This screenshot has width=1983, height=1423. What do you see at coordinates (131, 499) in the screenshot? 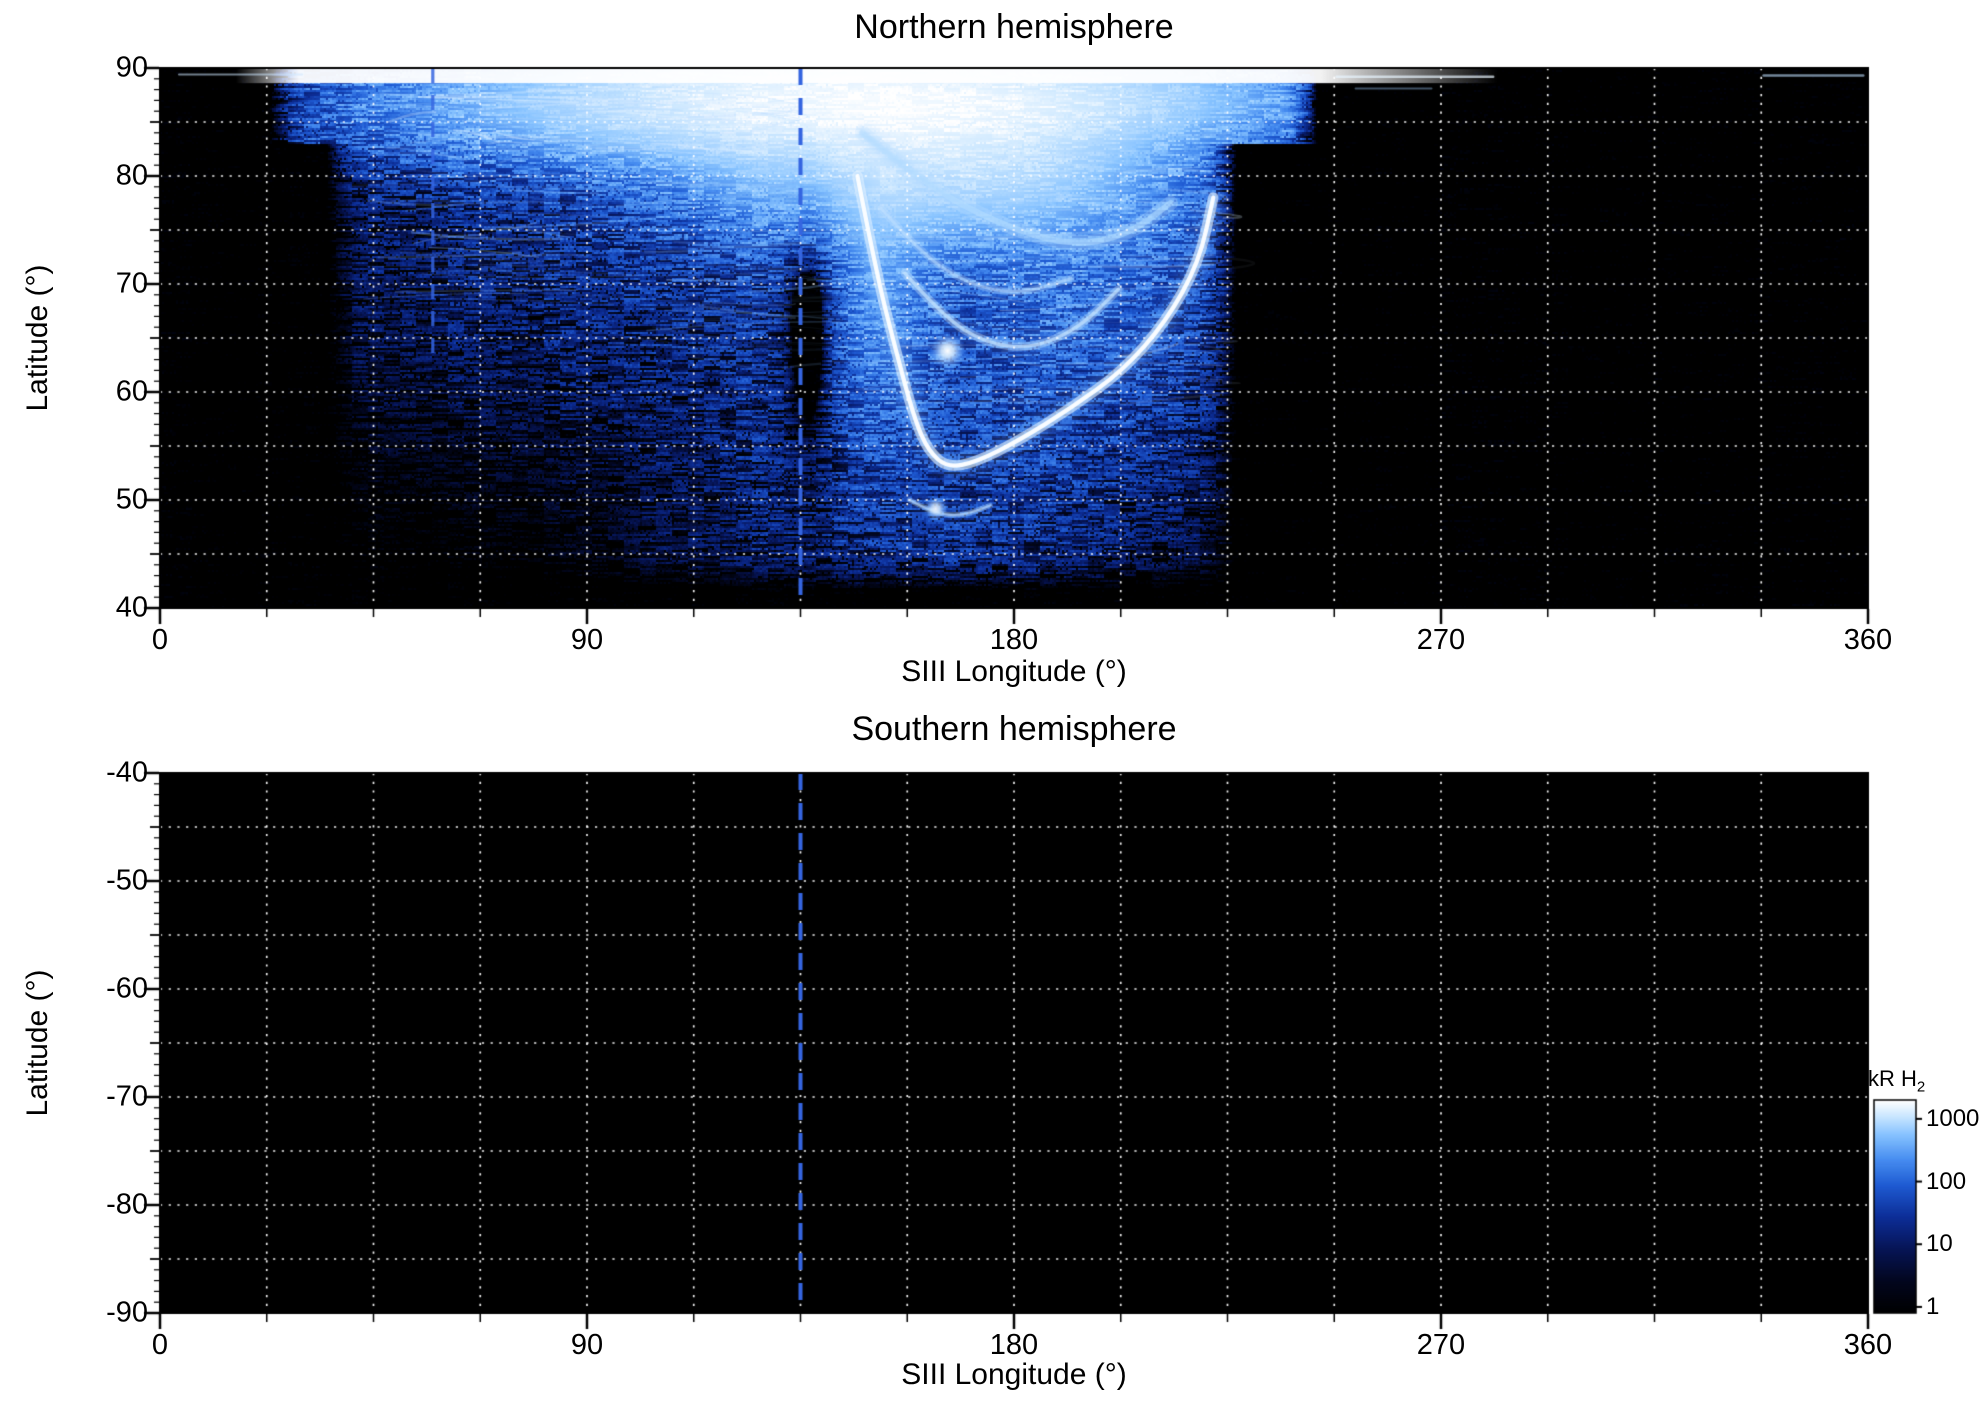
I see `north-ytick-label-50: 50` at bounding box center [131, 499].